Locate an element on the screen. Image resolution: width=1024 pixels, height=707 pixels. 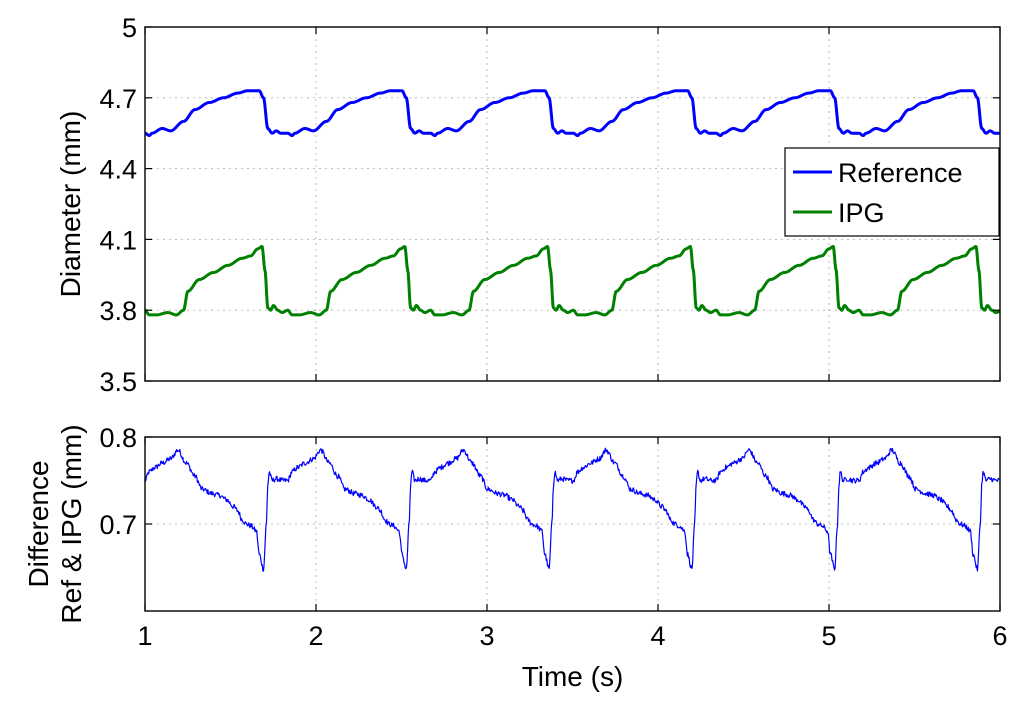
y-tick-label: 4.4 is located at coordinates (118, 170).